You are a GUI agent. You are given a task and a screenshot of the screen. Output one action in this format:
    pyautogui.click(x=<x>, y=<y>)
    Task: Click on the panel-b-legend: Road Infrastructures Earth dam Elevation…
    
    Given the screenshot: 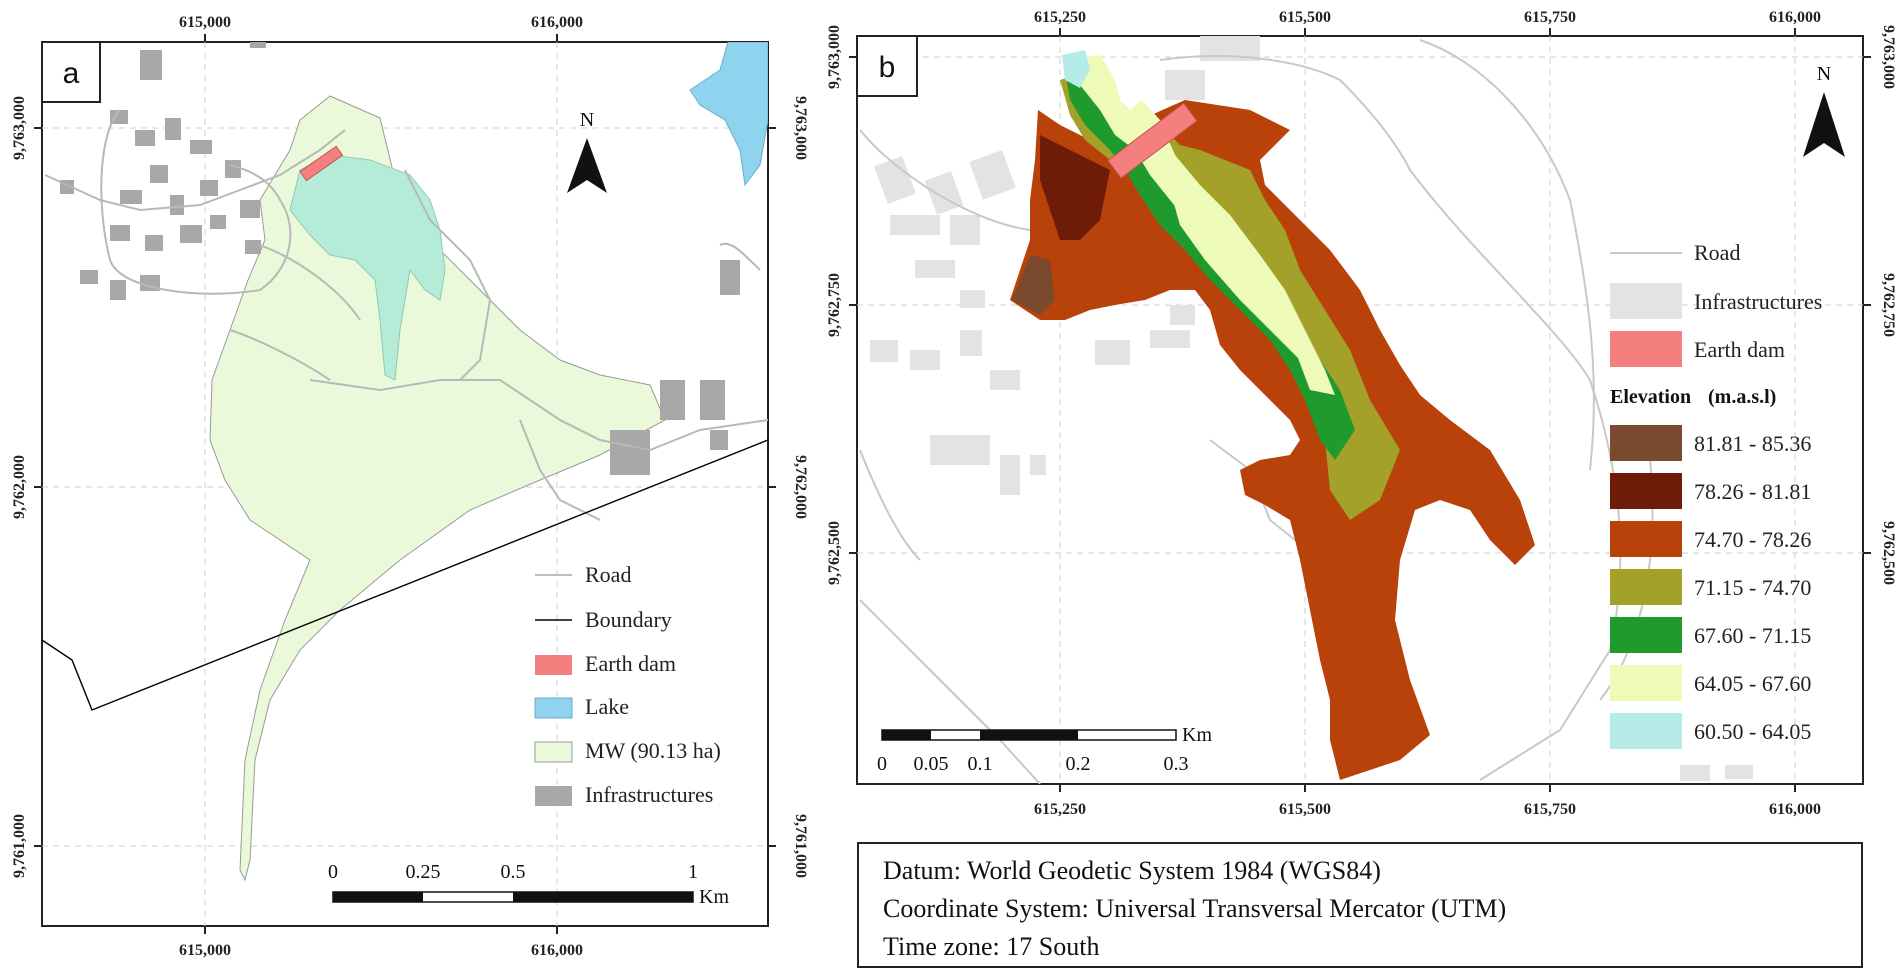 What is the action you would take?
    pyautogui.click(x=1716, y=494)
    